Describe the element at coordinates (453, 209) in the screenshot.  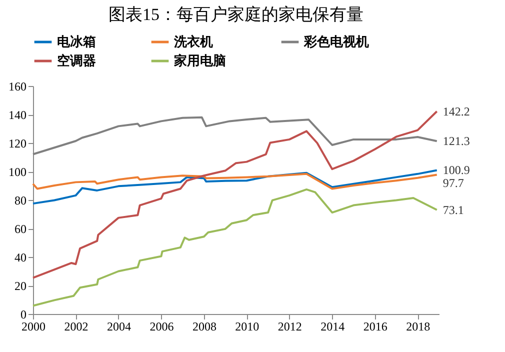
I see `data-label: 73.1` at that location.